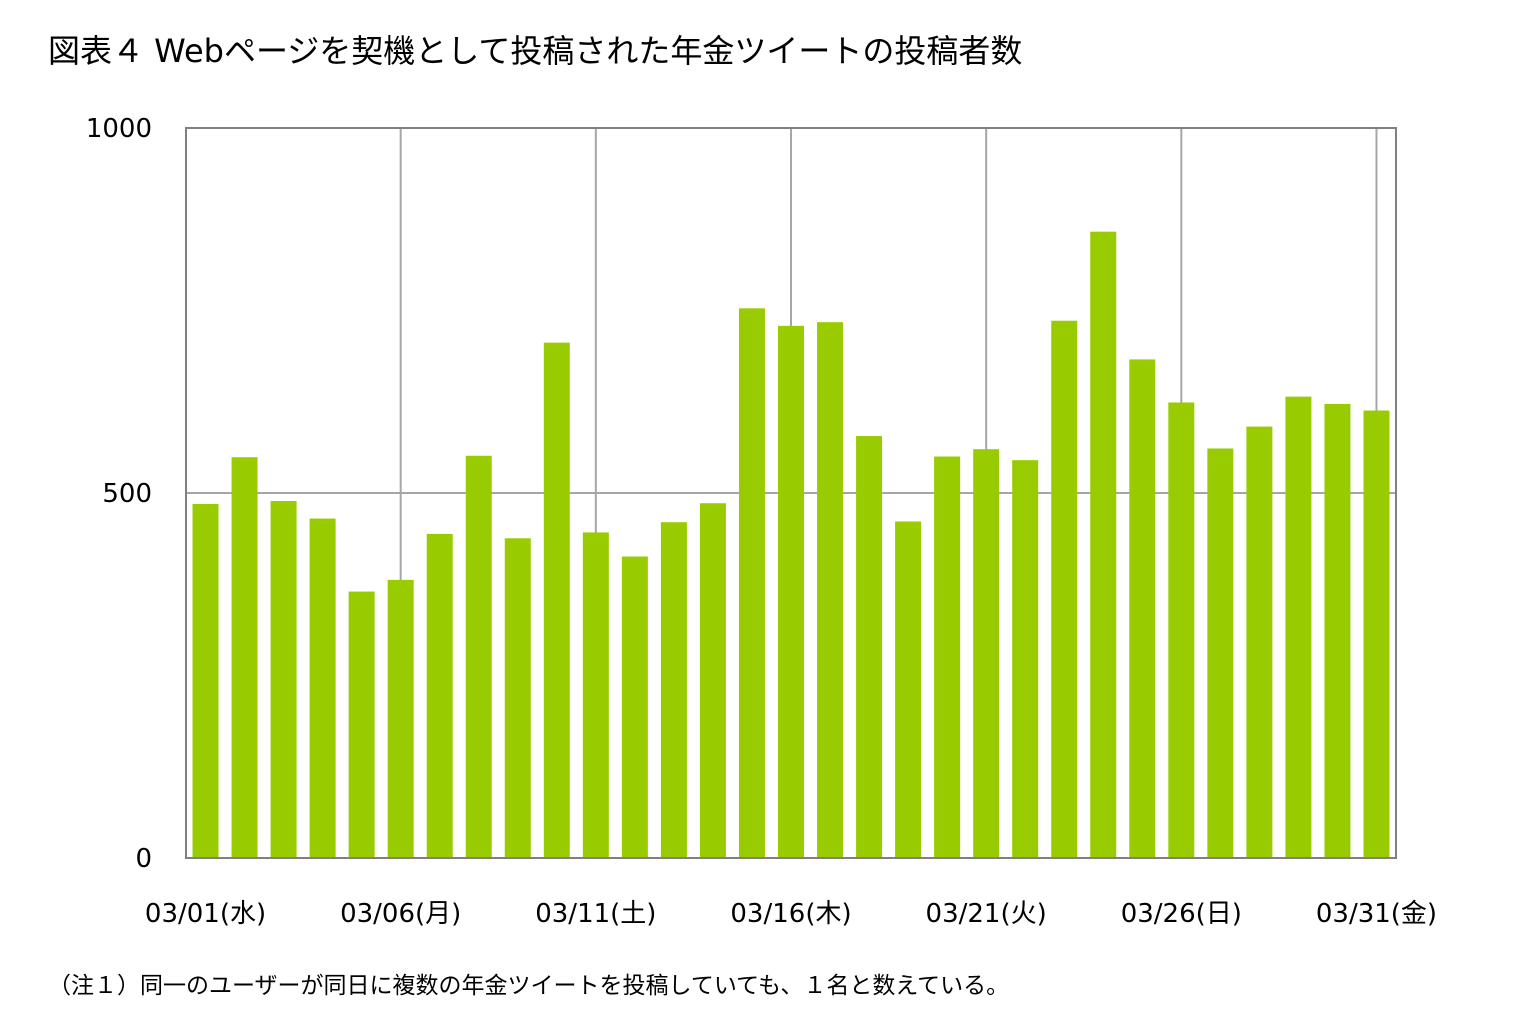  I want to click on x-tick-label: 03/01(水), so click(205, 914).